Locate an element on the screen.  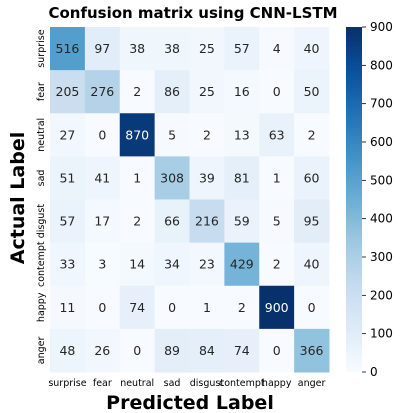
cell-value: 84 is located at coordinates (207, 350).